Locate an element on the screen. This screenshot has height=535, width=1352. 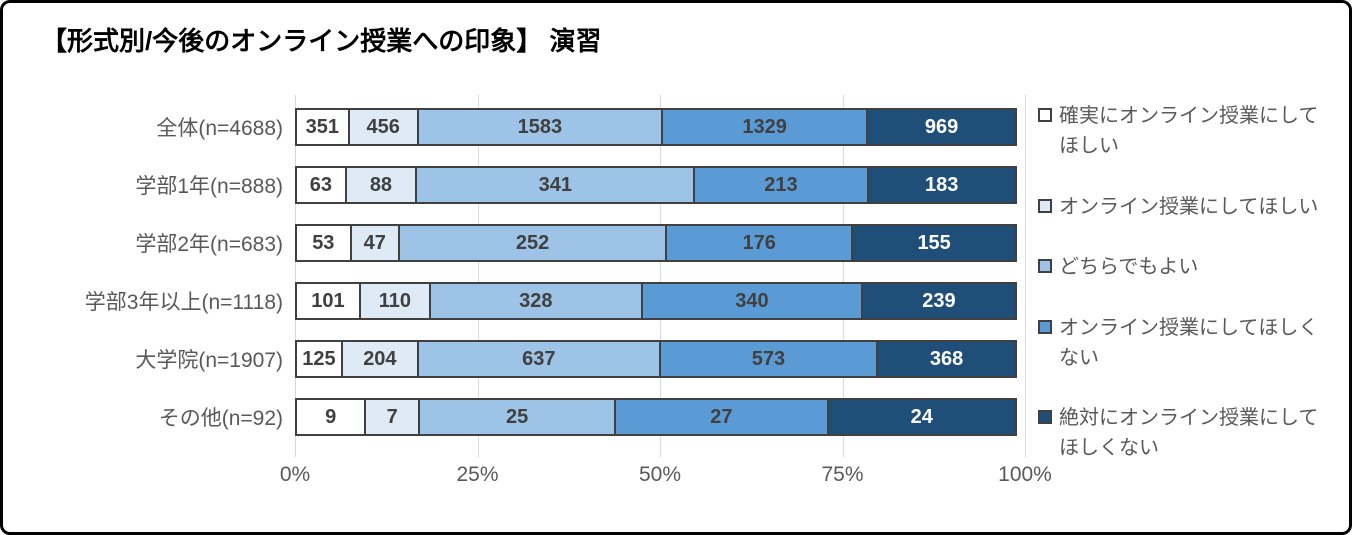
chart-row: 学部3年以上(n=1118) 101 110 328 340 239 is located at coordinates (529, 301).